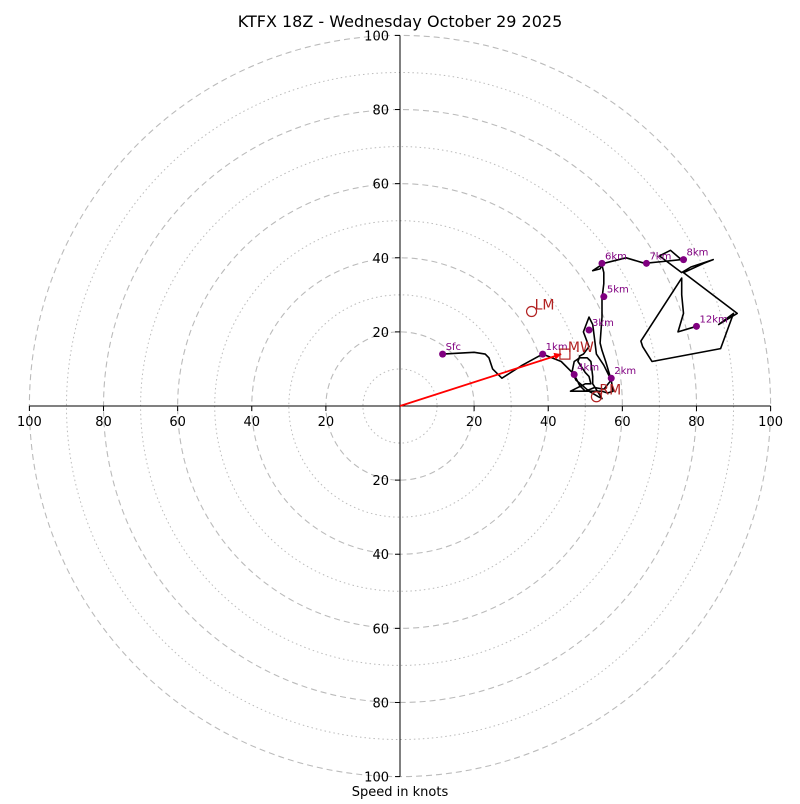 The image size is (800, 804). What do you see at coordinates (602, 263) in the screenshot?
I see `height-marker-6km` at bounding box center [602, 263].